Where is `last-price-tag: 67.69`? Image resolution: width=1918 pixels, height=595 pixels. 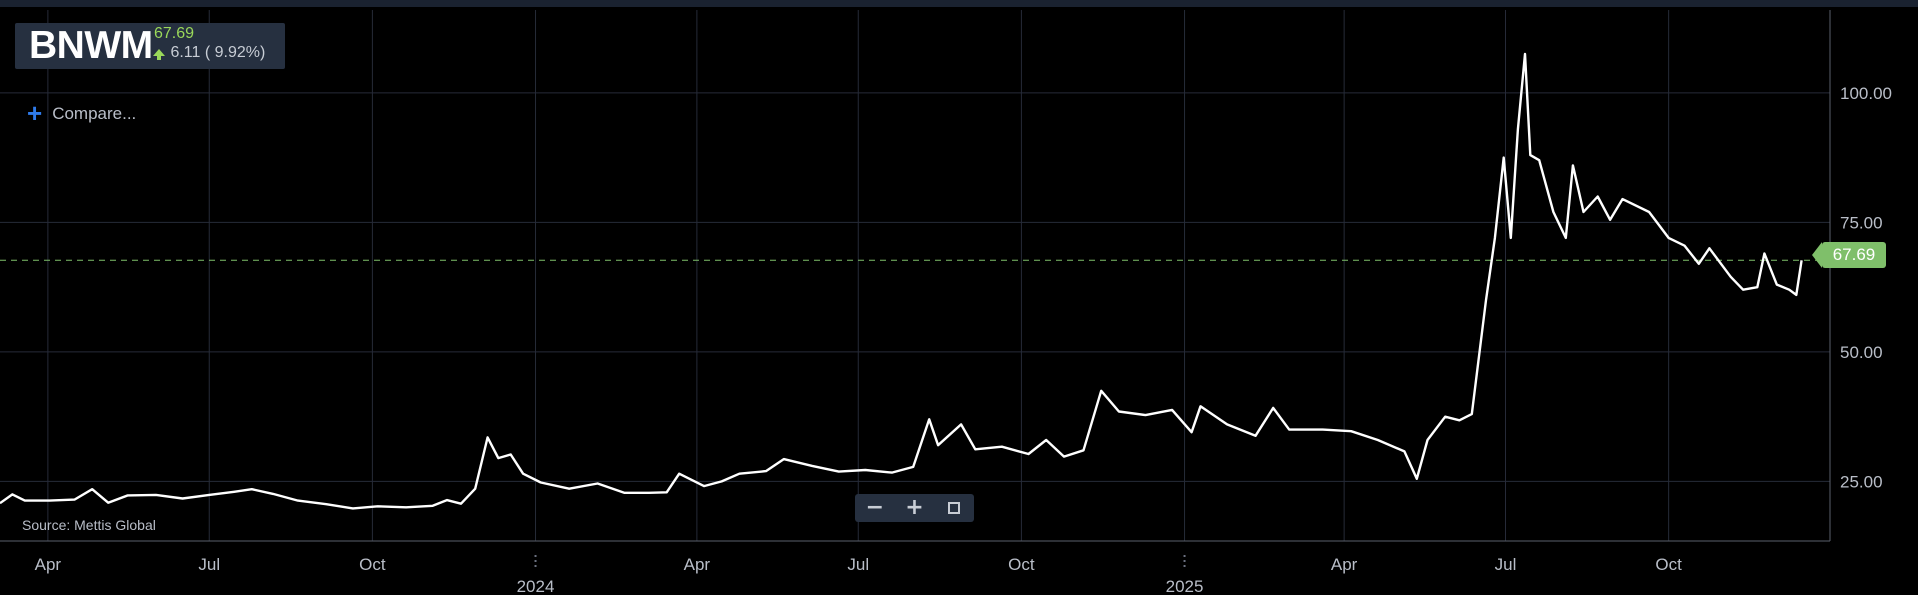
last-price-tag: 67.69 is located at coordinates (1849, 255).